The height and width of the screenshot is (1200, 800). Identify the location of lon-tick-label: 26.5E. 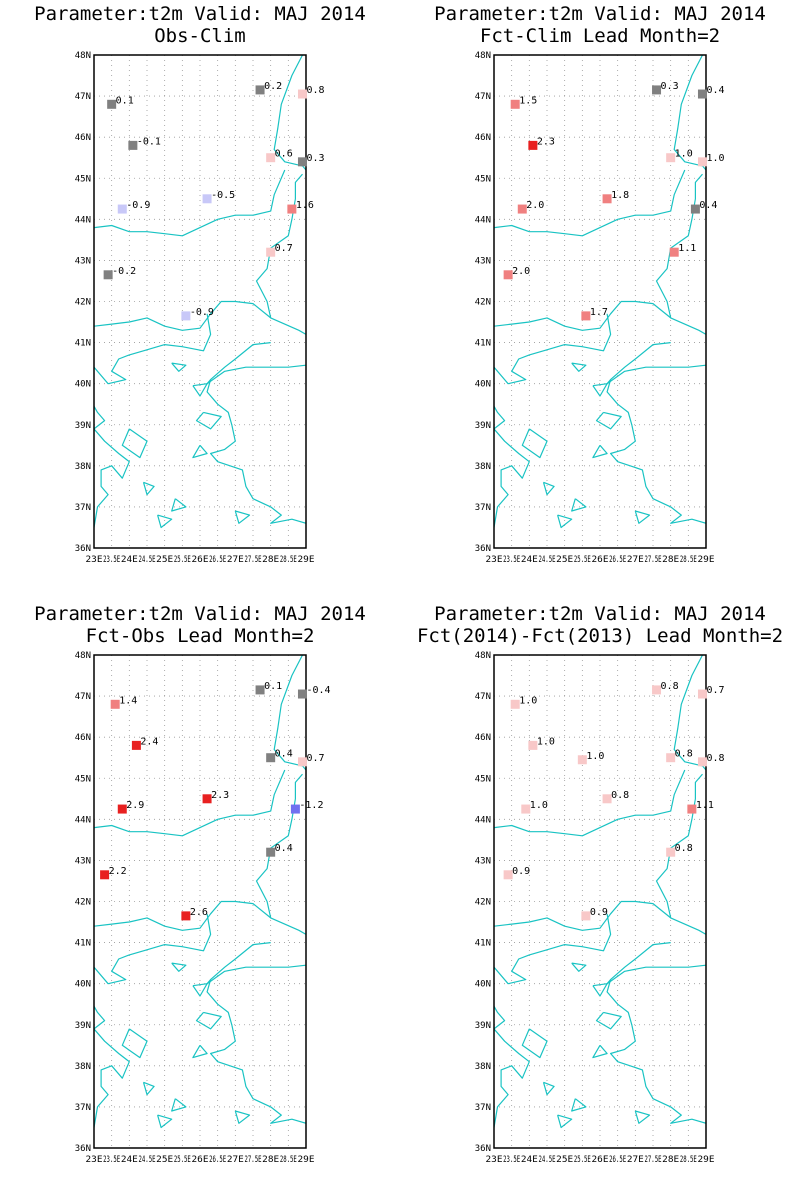
(217, 560).